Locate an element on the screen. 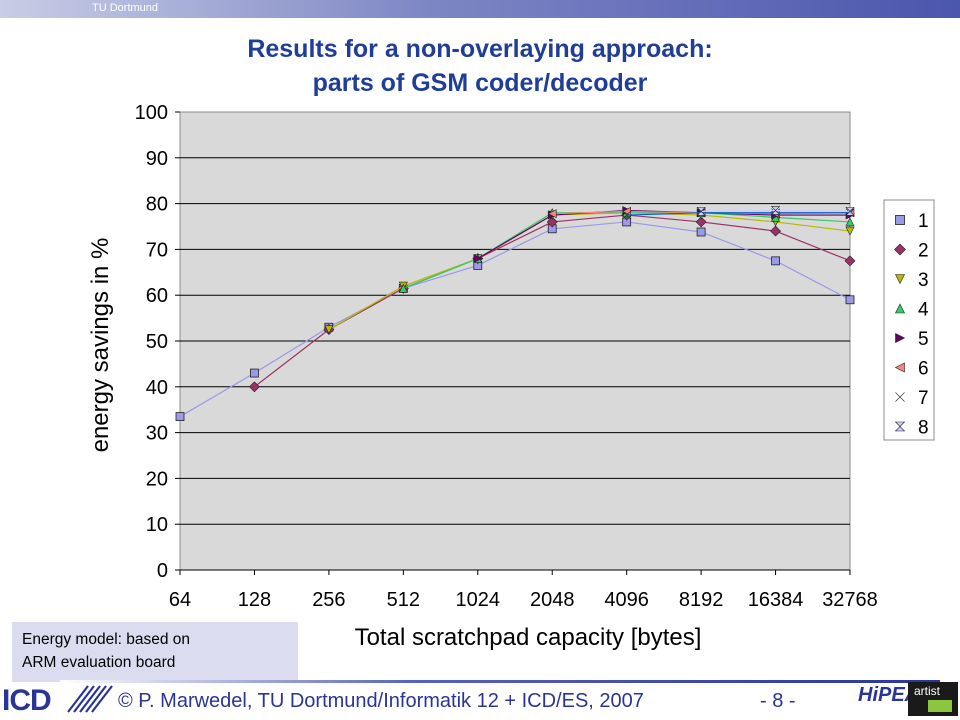 Image resolution: width=960 pixels, height=720 pixels. top-banner: TU Dortmund is located at coordinates (480, 9).